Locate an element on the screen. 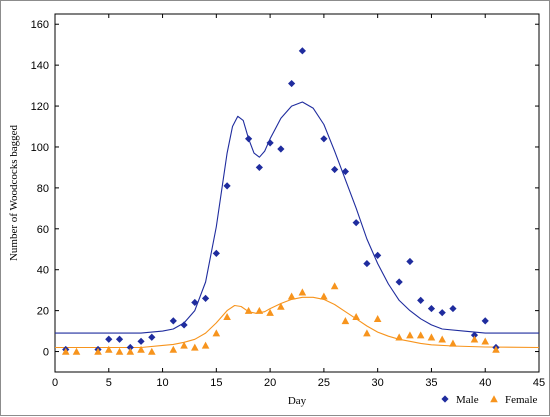 The image size is (550, 417). y-tick-label: 20 is located at coordinates (43, 312).